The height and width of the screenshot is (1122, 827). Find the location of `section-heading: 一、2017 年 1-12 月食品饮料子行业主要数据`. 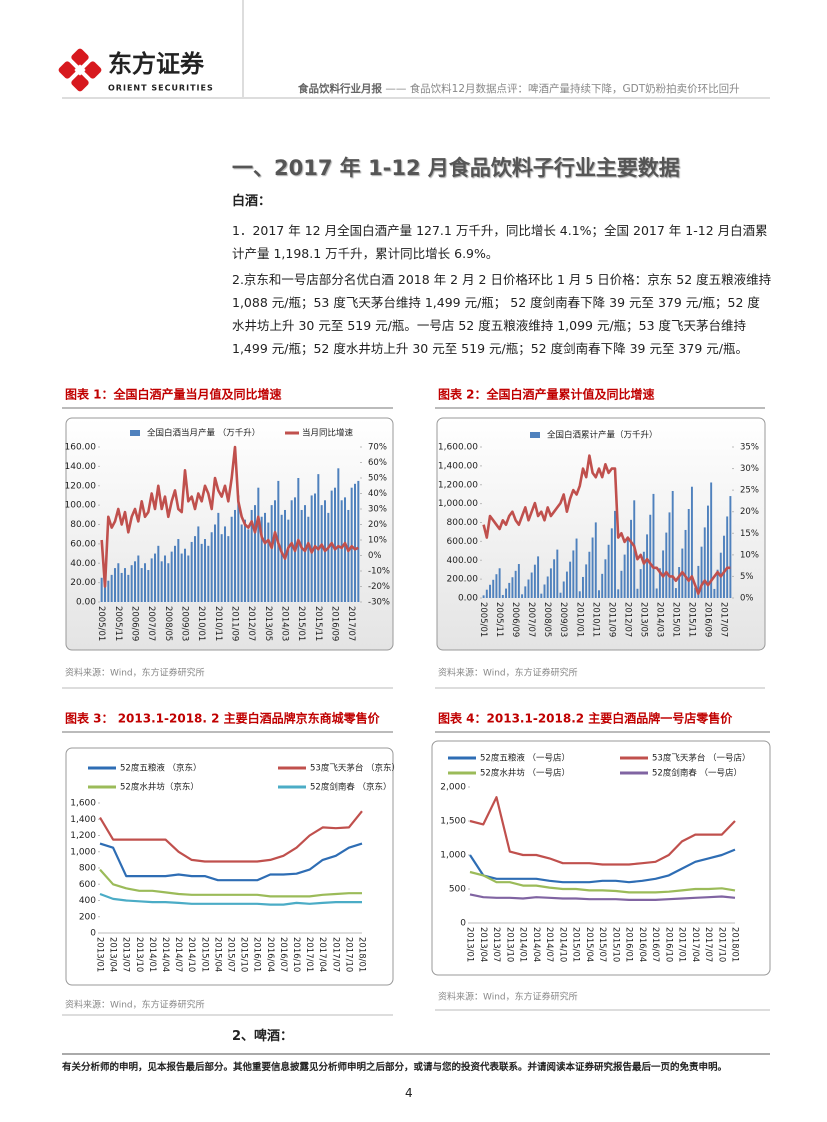

section-heading: 一、2017 年 1-12 月食品饮料子行业主要数据 is located at coordinates (456, 168).